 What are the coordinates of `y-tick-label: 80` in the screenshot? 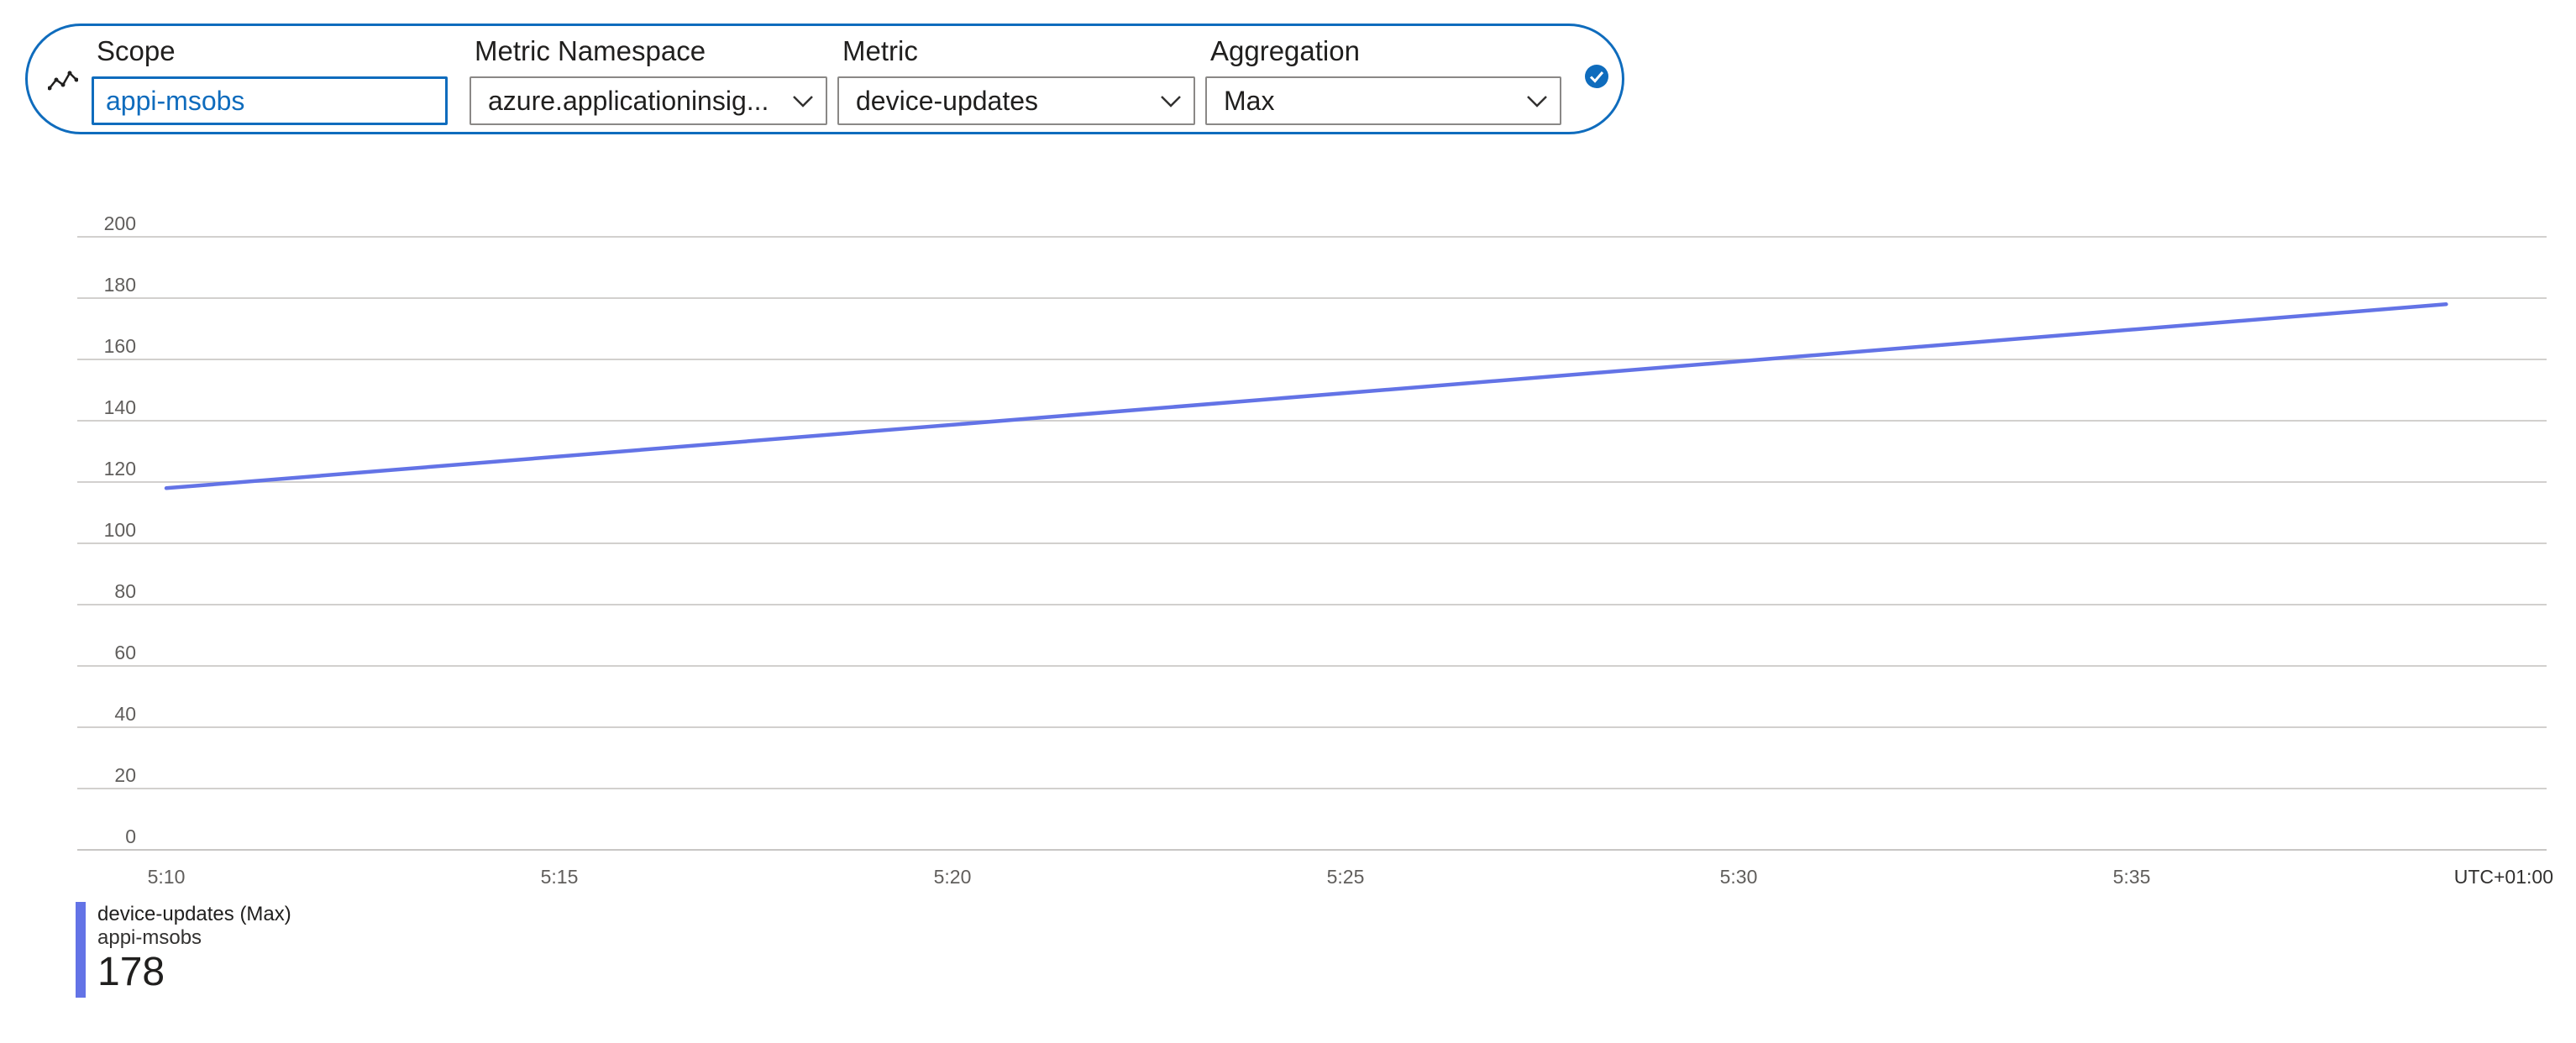 It's located at (125, 591).